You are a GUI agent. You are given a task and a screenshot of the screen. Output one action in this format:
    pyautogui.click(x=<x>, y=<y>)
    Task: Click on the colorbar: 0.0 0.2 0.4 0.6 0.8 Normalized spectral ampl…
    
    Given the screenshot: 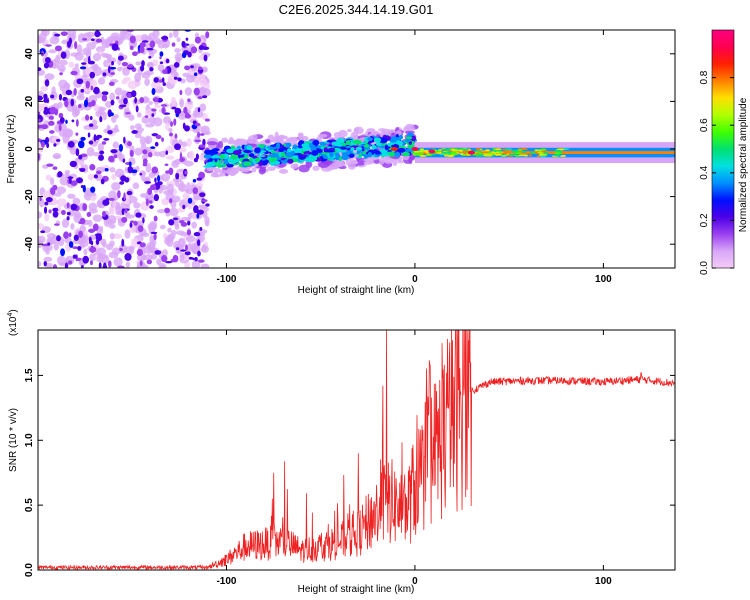 What is the action you would take?
    pyautogui.click(x=724, y=152)
    